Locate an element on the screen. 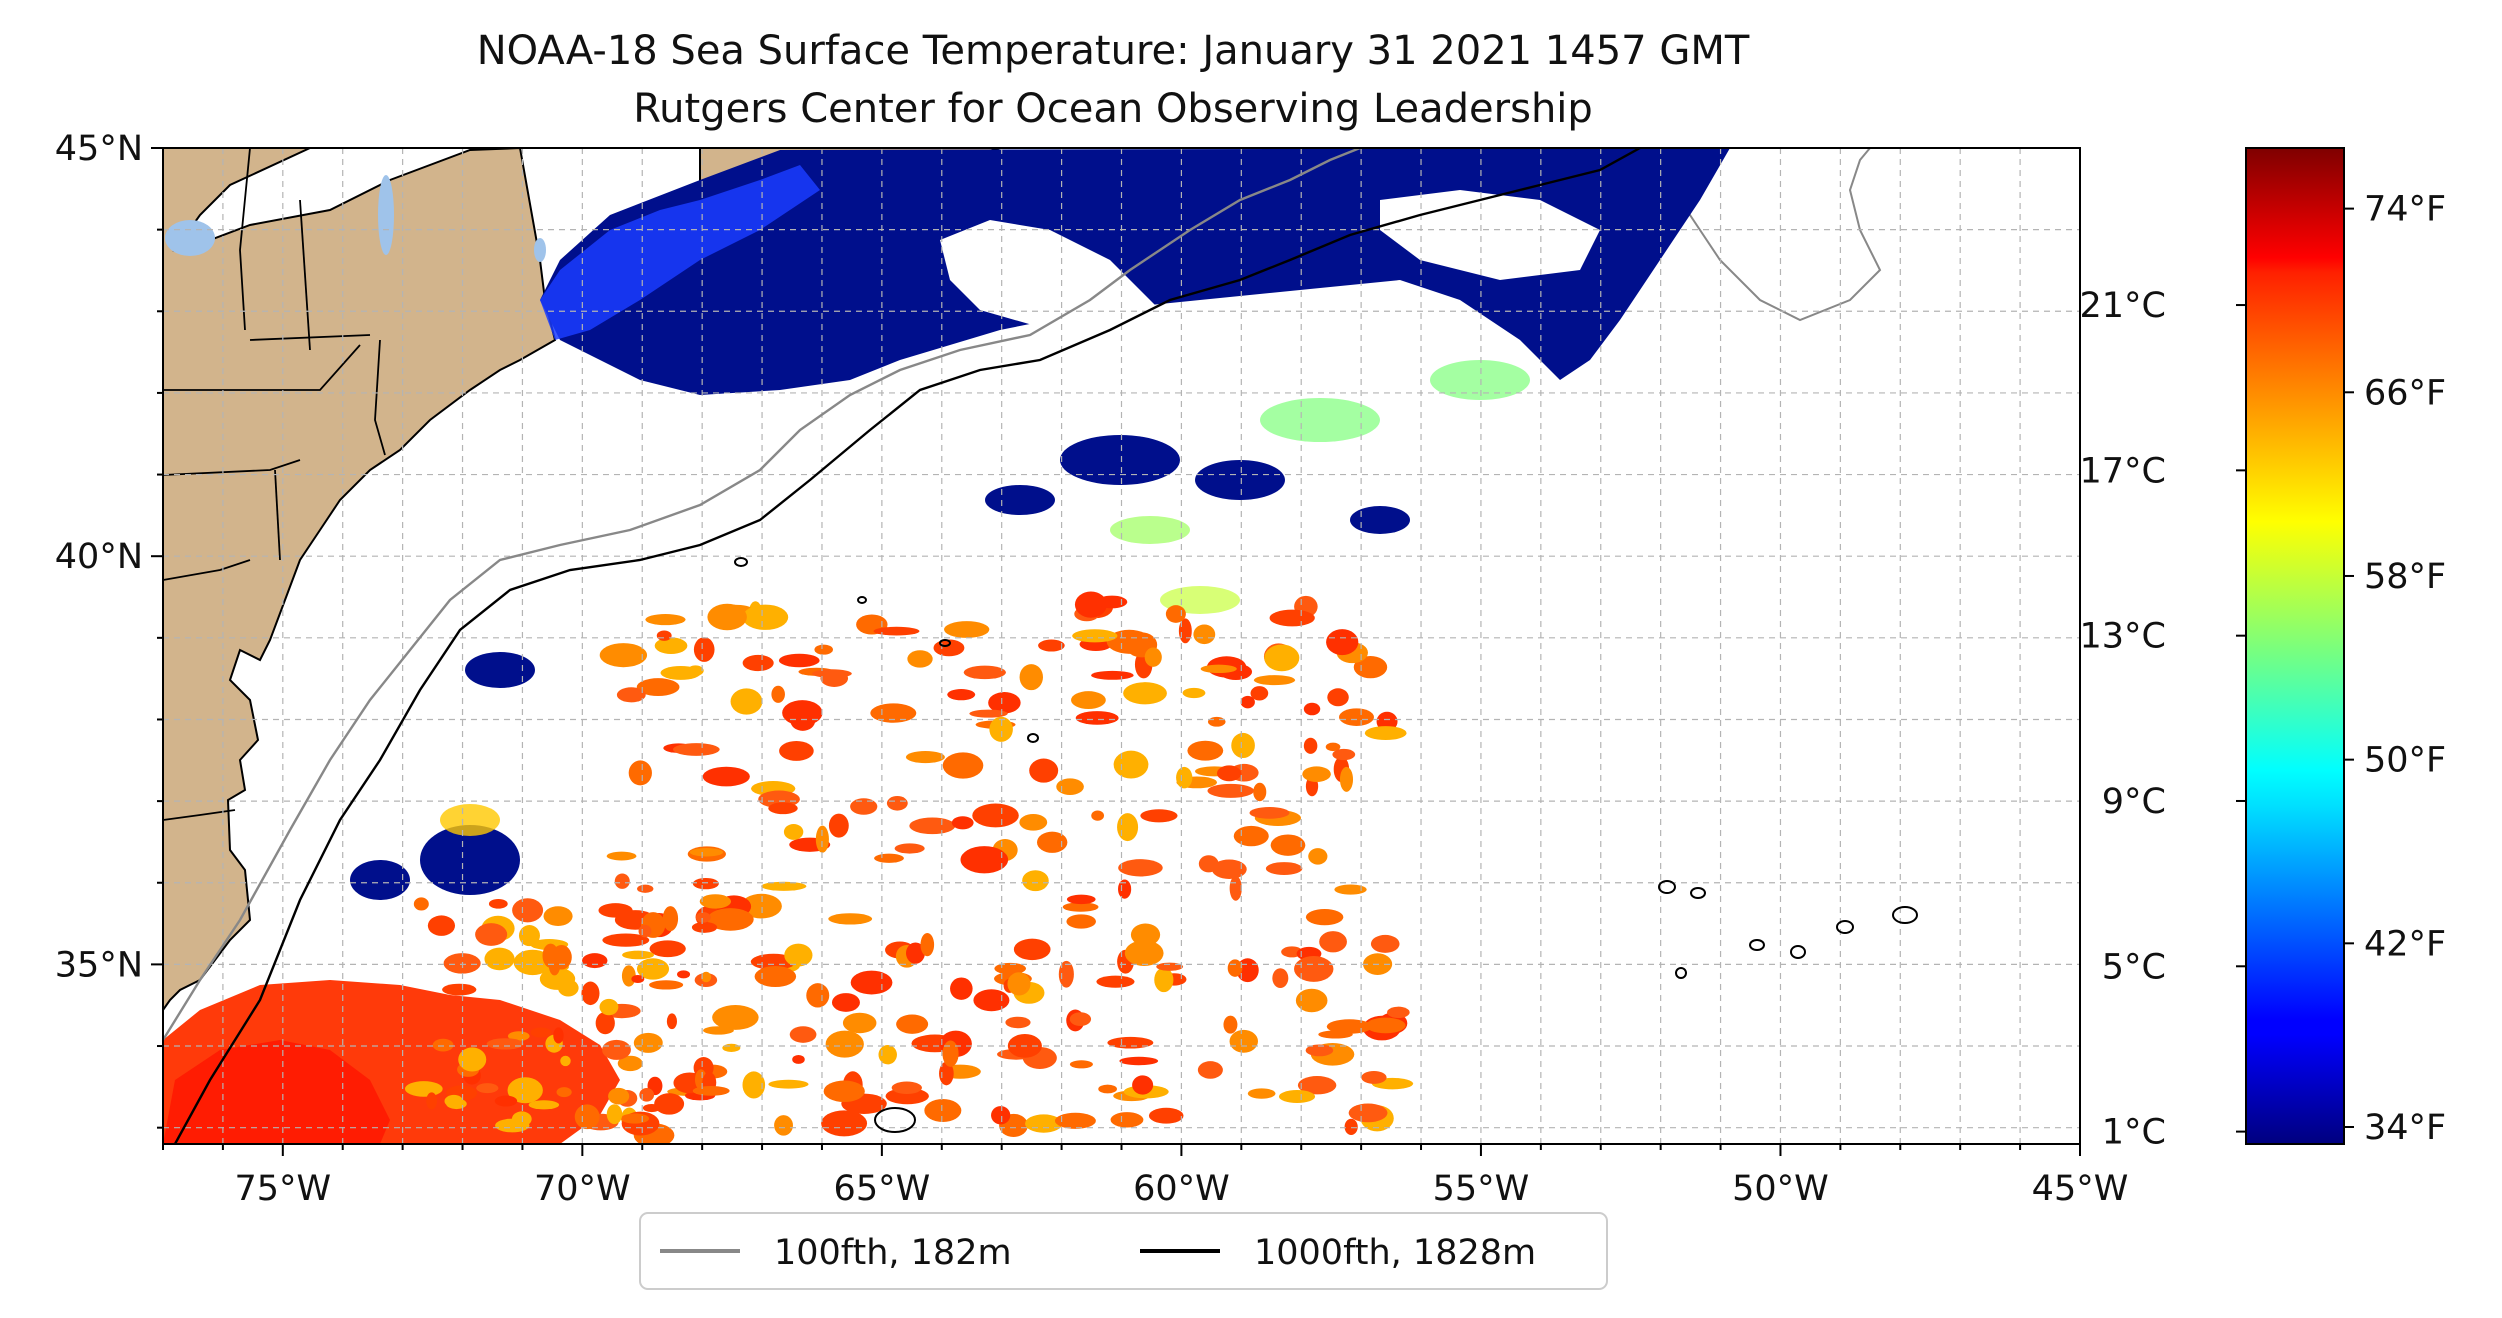  colorbar-gradient is located at coordinates (2295, 646).